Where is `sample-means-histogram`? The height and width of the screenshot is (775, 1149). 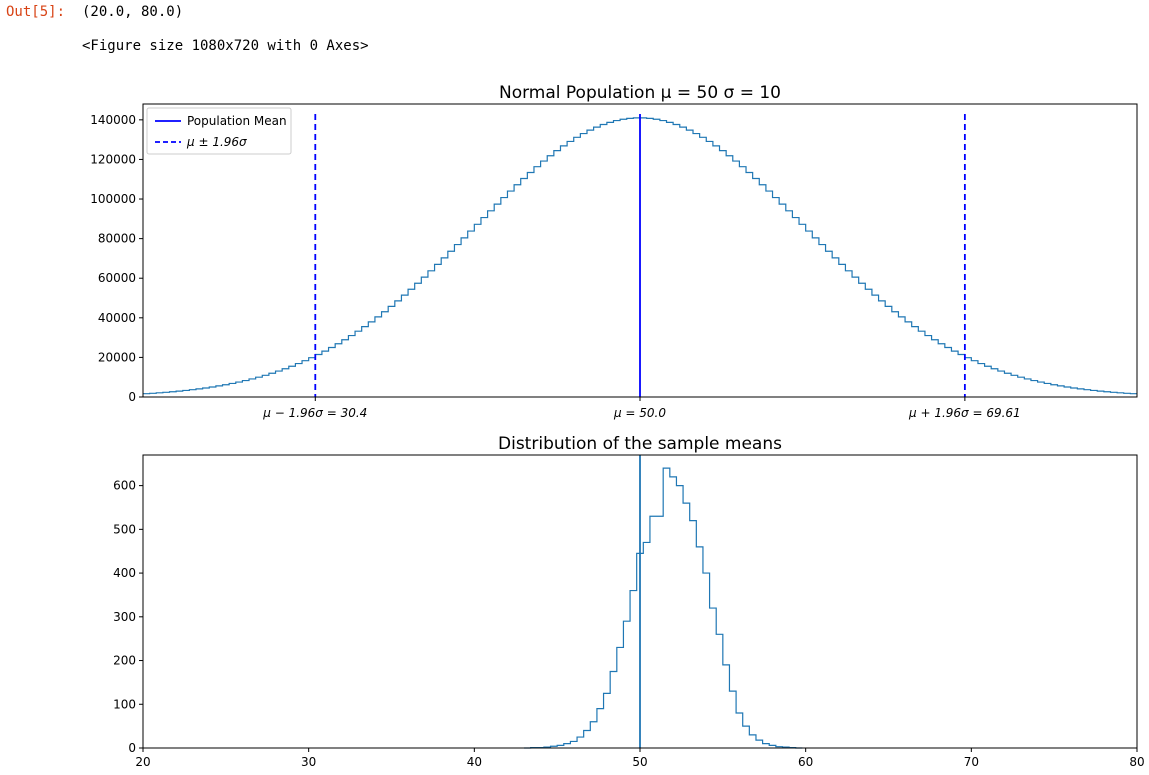 sample-means-histogram is located at coordinates (663, 608).